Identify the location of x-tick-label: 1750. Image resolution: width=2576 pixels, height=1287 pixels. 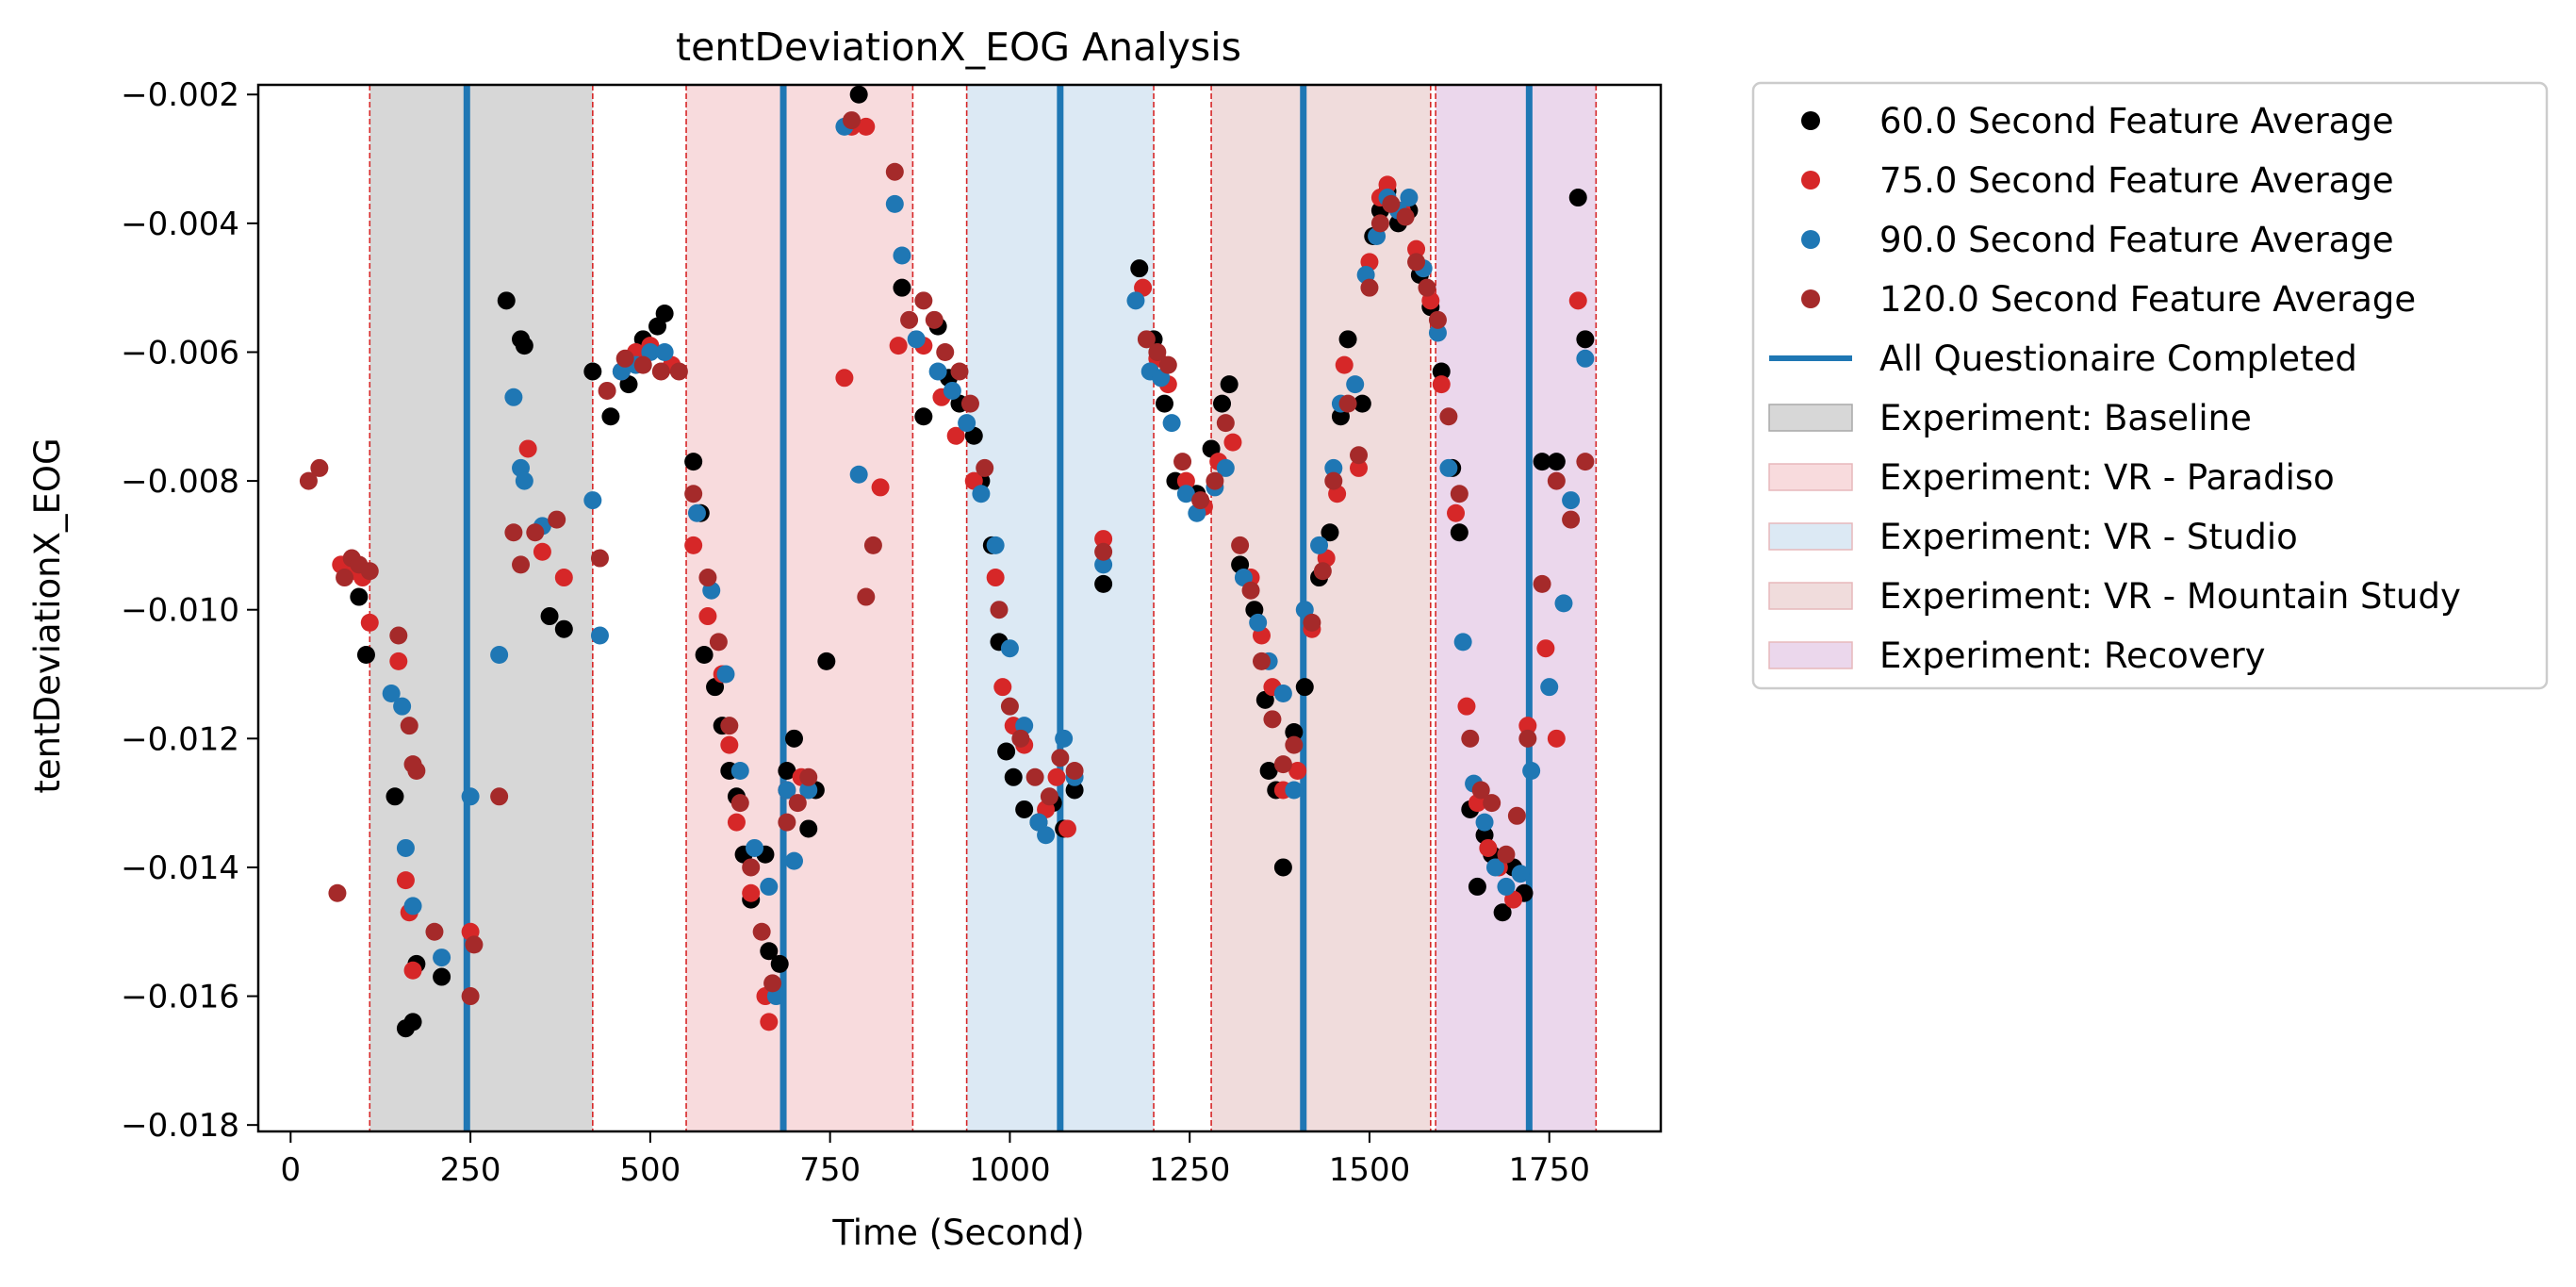
(1549, 1170).